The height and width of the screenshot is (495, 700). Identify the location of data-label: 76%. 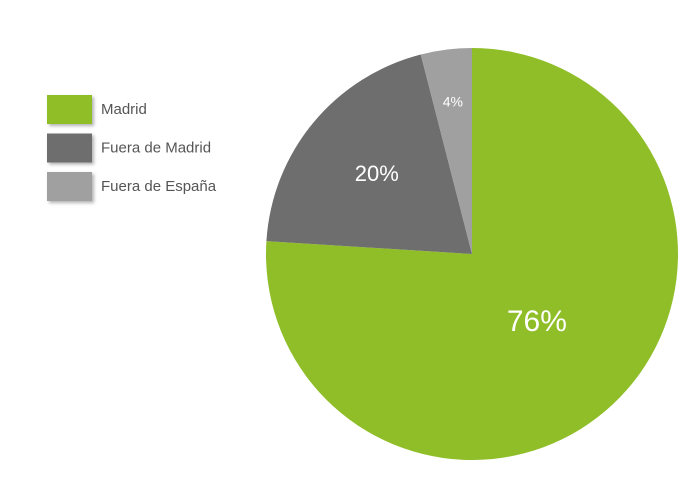
(537, 321).